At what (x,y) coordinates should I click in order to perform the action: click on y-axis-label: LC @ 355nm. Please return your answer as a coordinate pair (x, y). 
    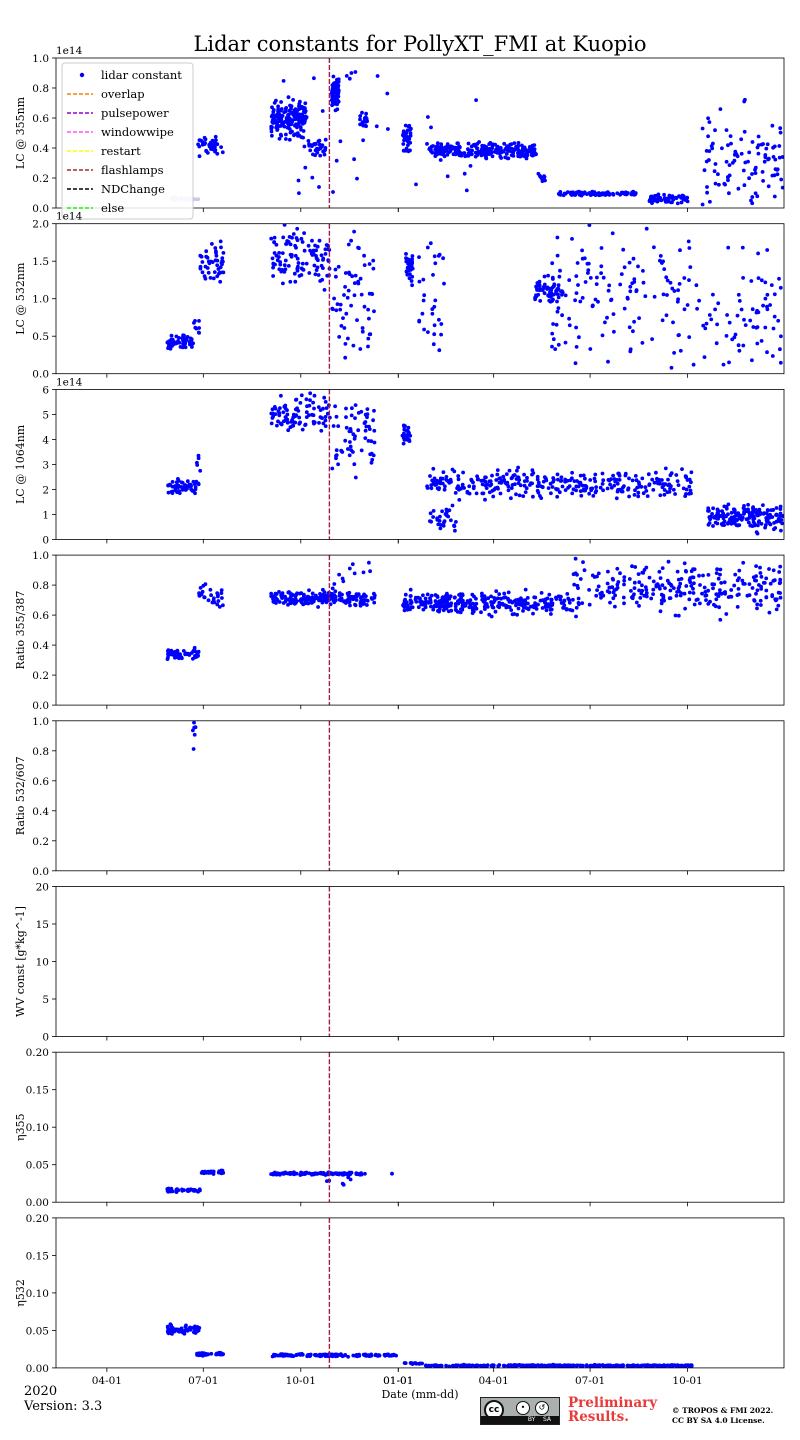
    Looking at the image, I should click on (20, 132).